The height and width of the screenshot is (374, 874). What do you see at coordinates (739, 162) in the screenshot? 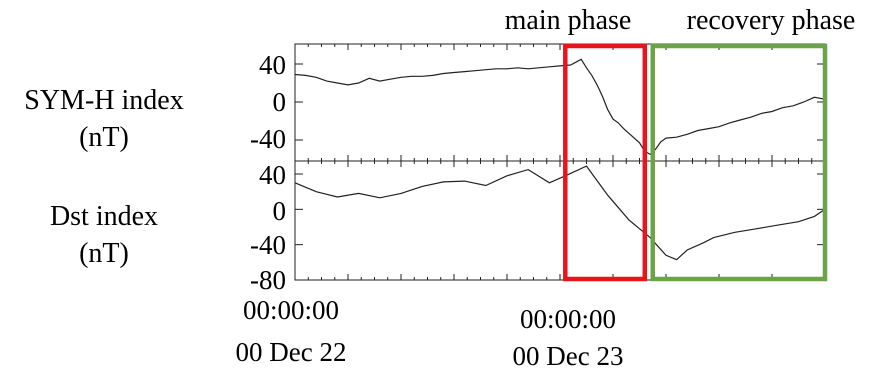
I see `recovery-phase-box` at bounding box center [739, 162].